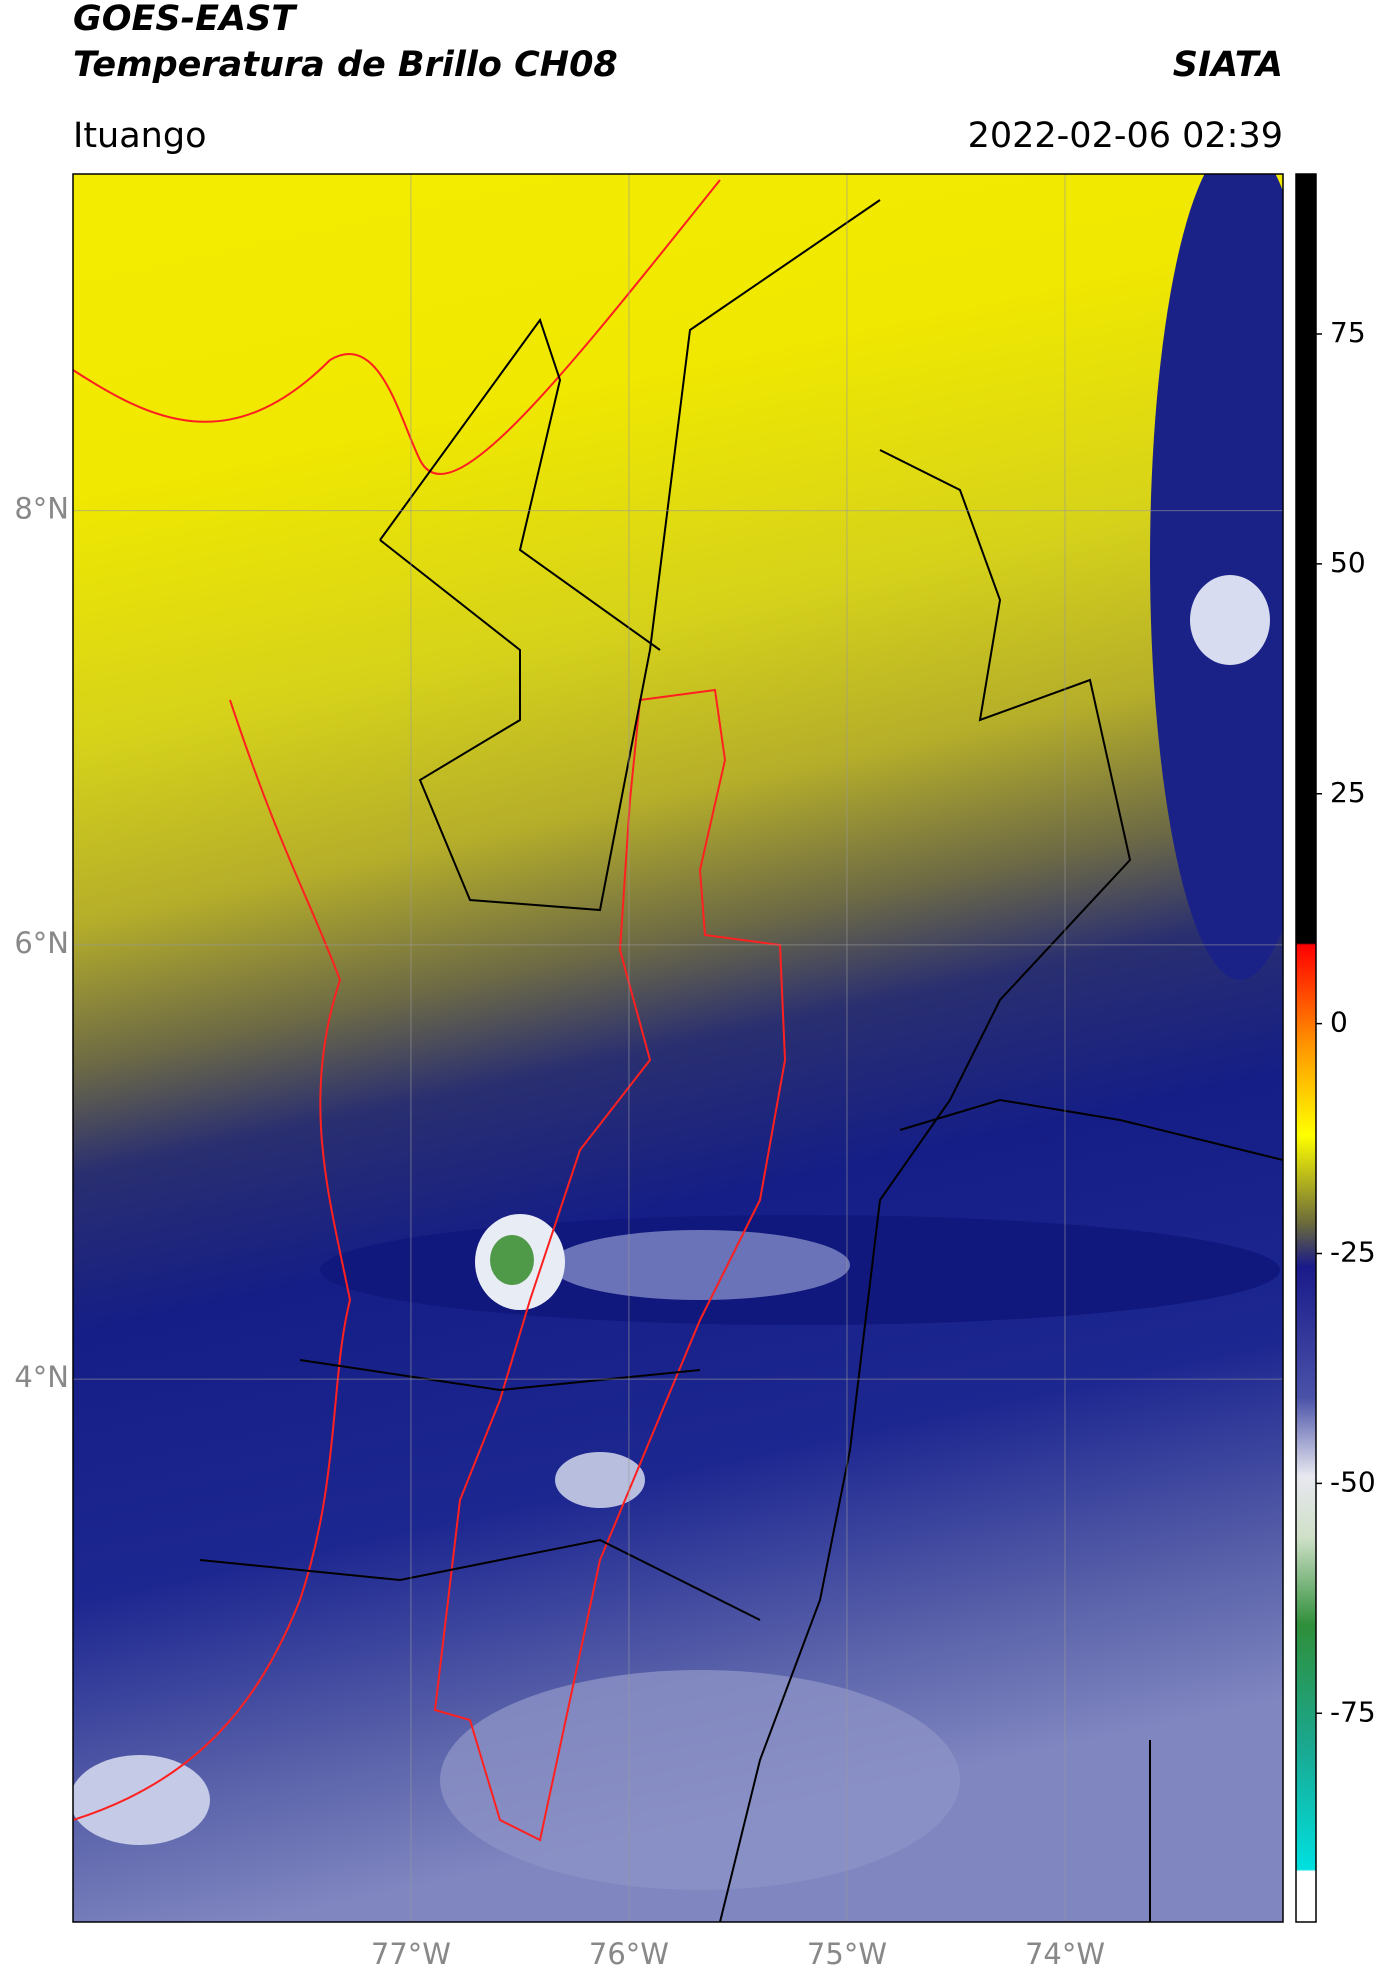  I want to click on y-tick-label: 4°N, so click(41, 1377).